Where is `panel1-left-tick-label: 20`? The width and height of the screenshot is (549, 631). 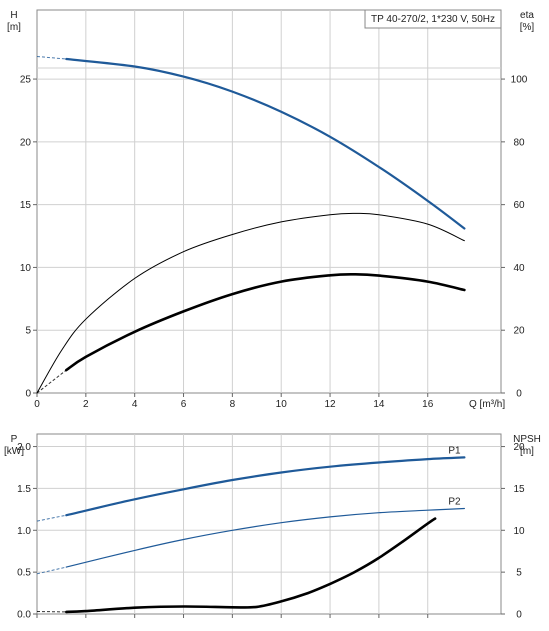
panel1-left-tick-label: 20 is located at coordinates (26, 142).